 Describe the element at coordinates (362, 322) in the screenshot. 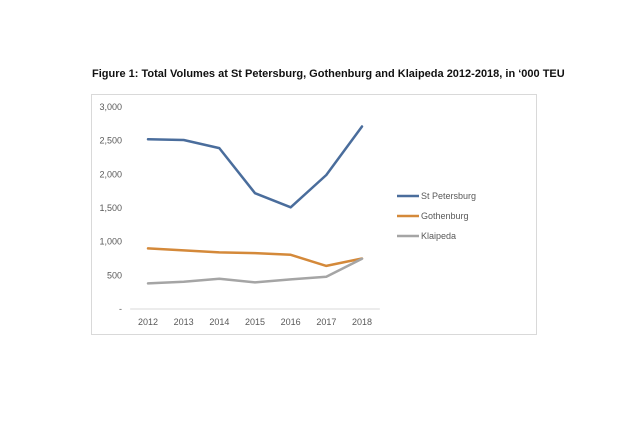

I see `x-tick-label: 2018` at that location.